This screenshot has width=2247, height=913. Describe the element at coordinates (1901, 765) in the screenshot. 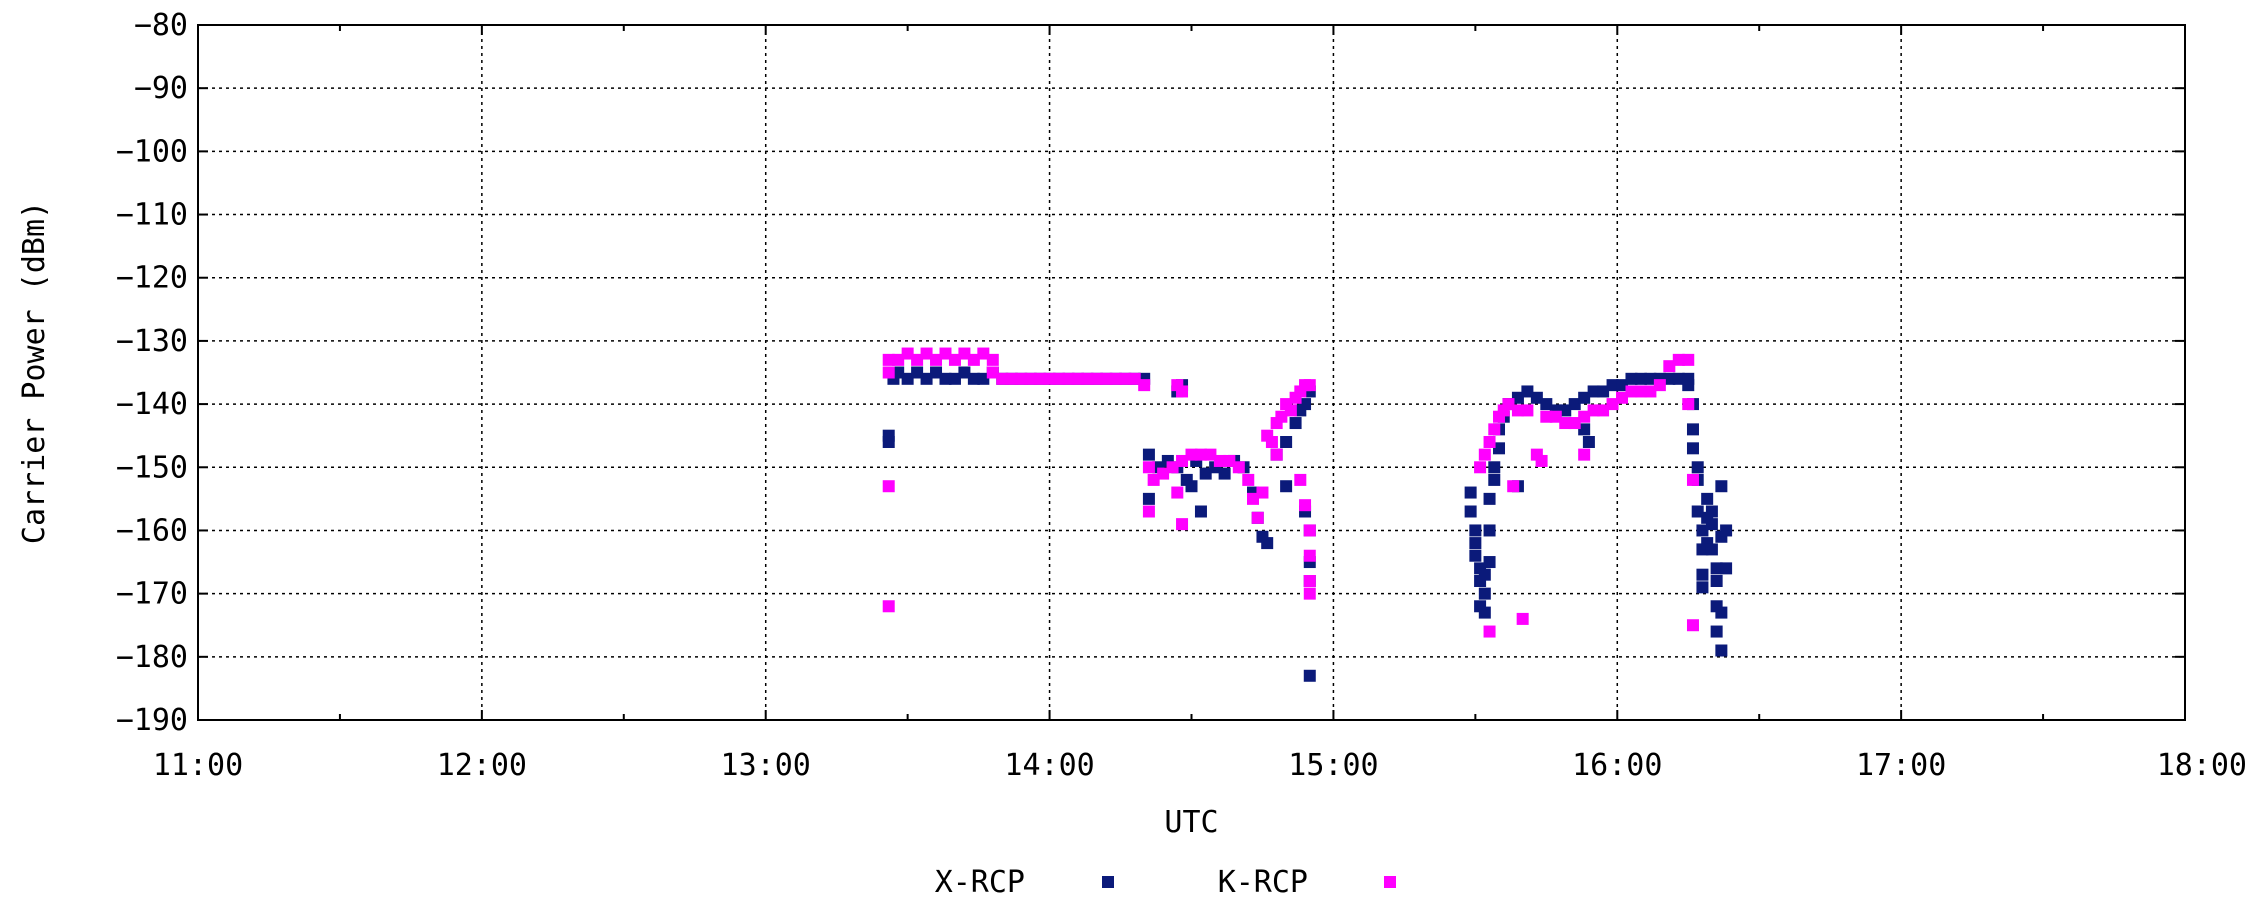

I see `x-tick-label: 17:00` at that location.